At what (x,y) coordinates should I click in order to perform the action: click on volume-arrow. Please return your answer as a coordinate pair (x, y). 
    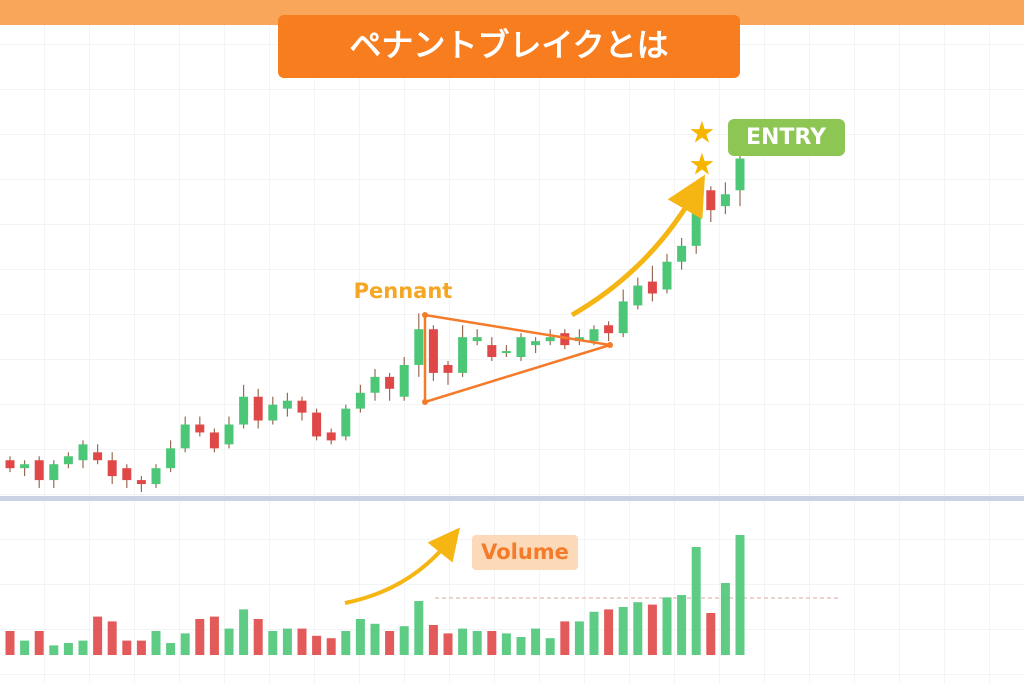
    Looking at the image, I should click on (402, 566).